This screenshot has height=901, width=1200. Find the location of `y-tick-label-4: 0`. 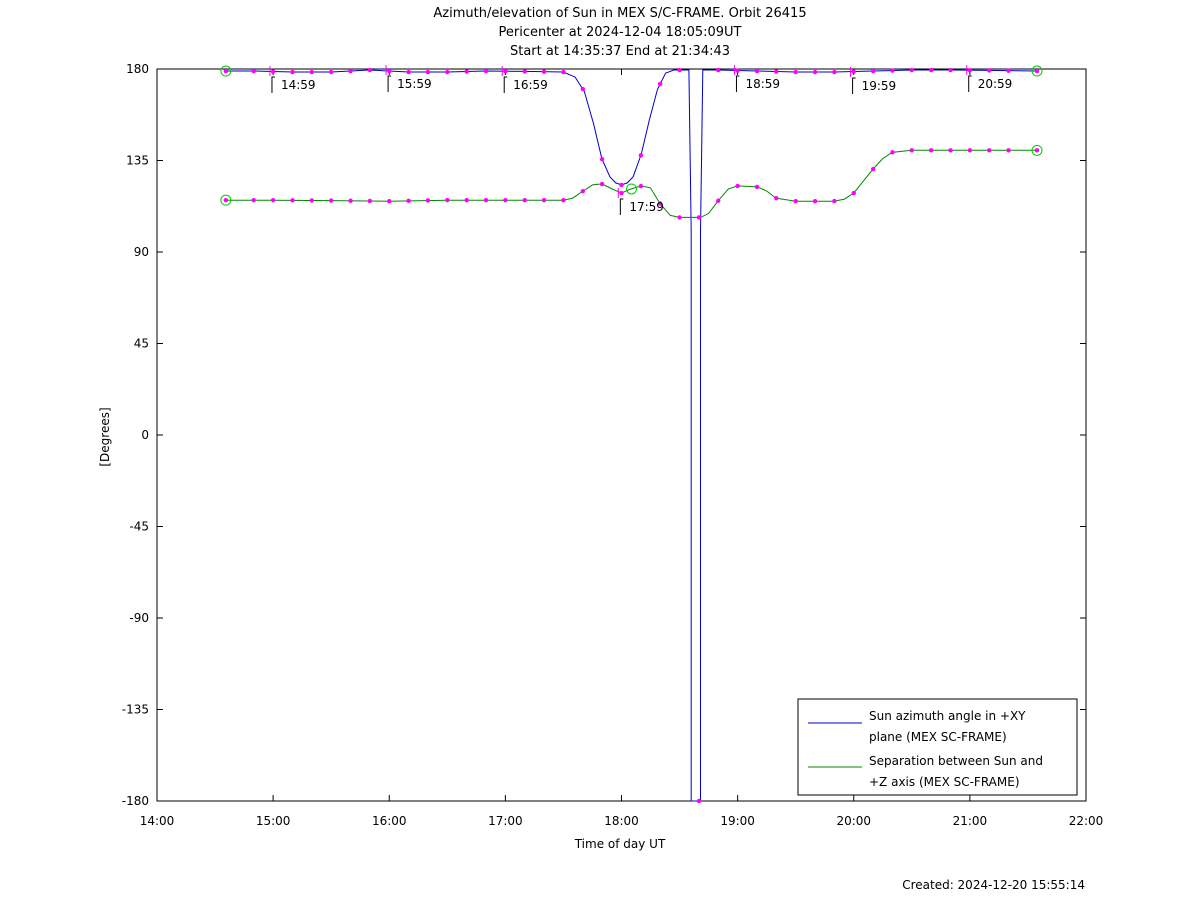

y-tick-label-4: 0 is located at coordinates (145, 435).